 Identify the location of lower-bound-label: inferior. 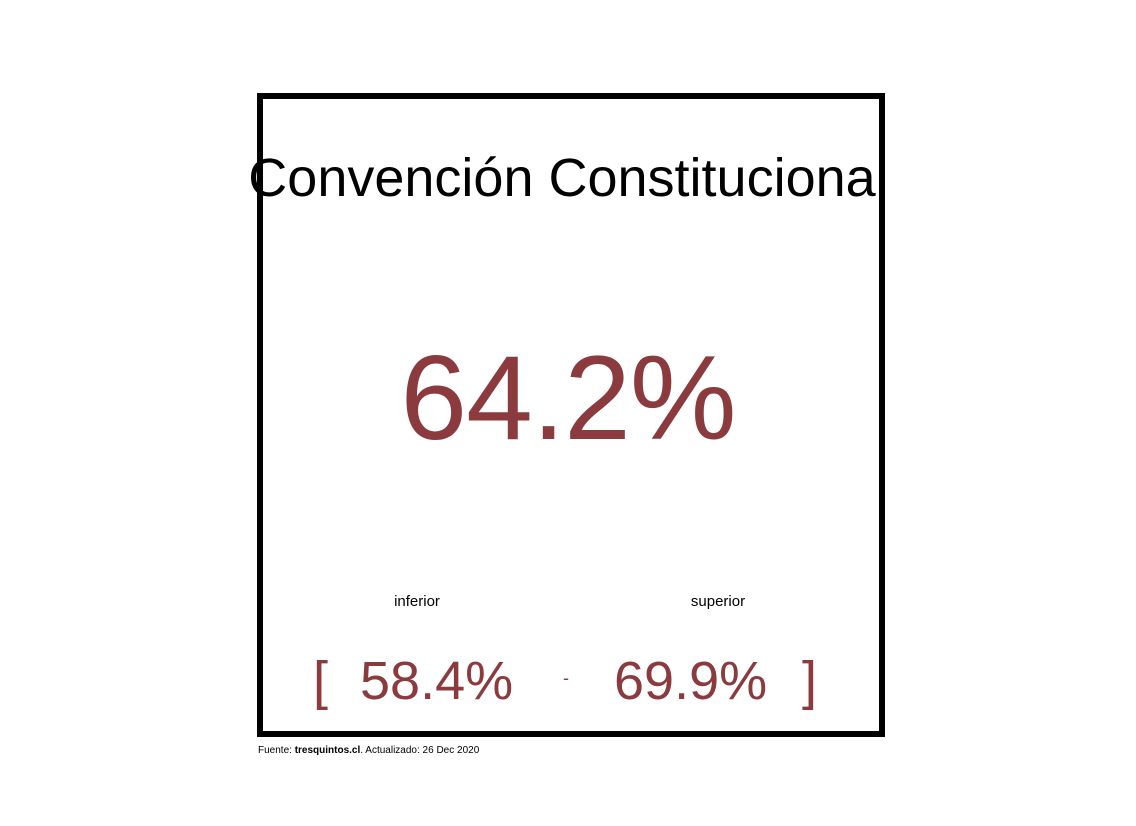
(417, 601).